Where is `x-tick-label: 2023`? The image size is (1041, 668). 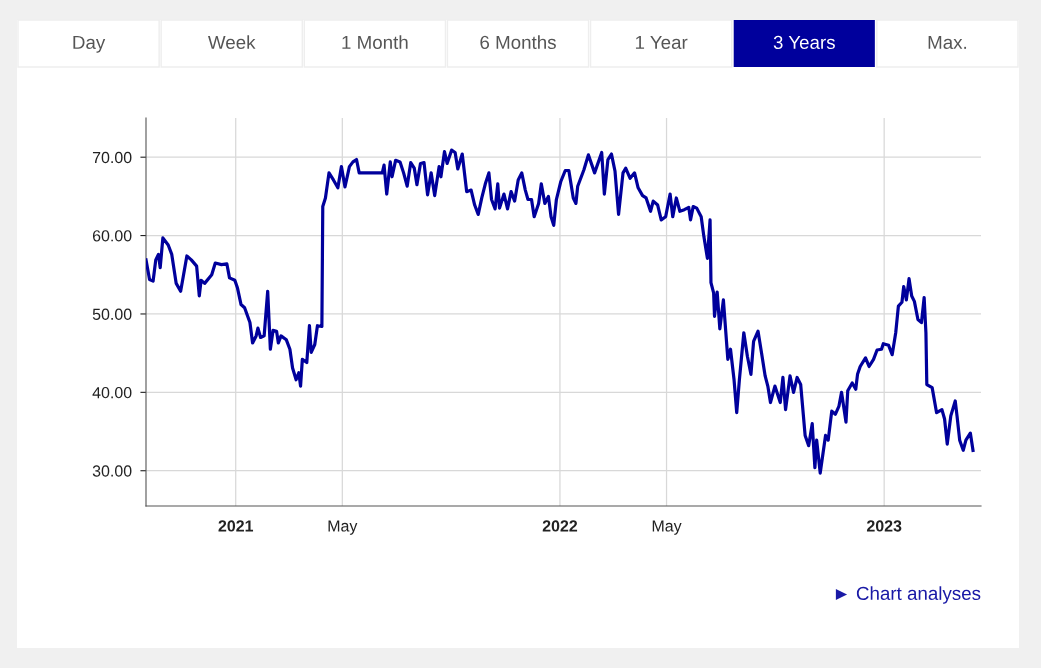 x-tick-label: 2023 is located at coordinates (884, 526).